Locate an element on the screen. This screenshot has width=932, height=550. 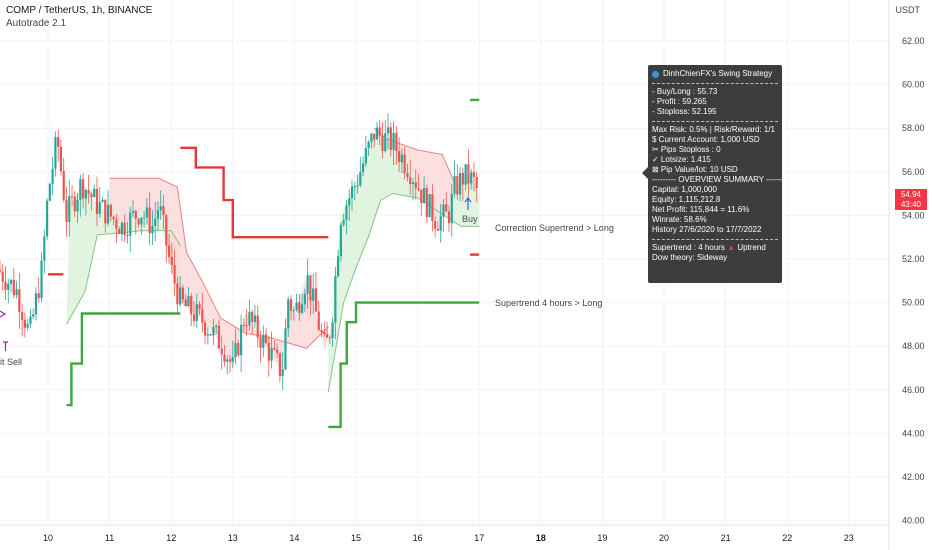
price-tick-label: 56.00 is located at coordinates (913, 172).